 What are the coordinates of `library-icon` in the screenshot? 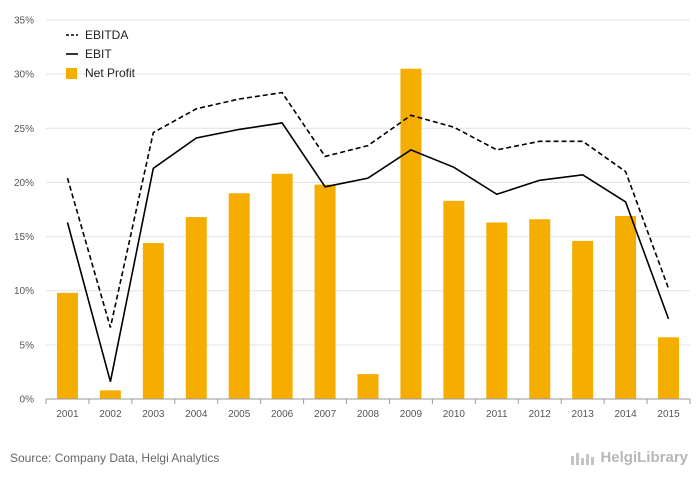 It's located at (583, 458).